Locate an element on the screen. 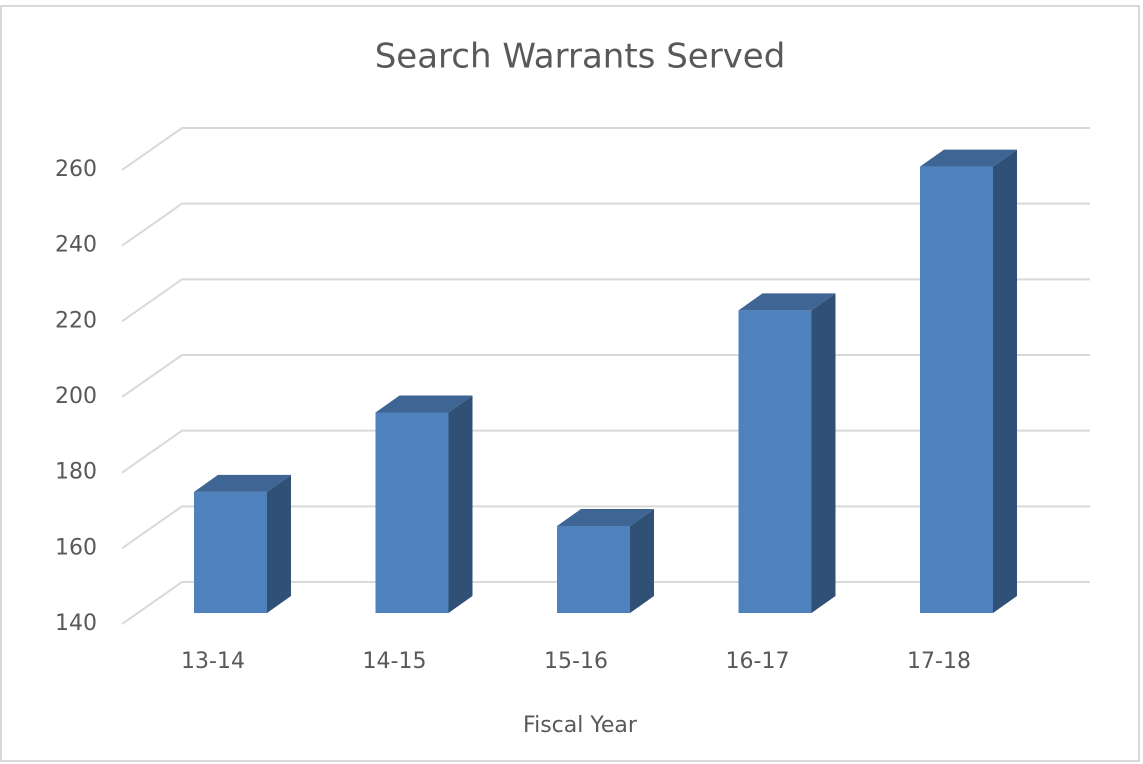 The width and height of the screenshot is (1143, 764). chart-title: Search Warrants Served is located at coordinates (580, 57).